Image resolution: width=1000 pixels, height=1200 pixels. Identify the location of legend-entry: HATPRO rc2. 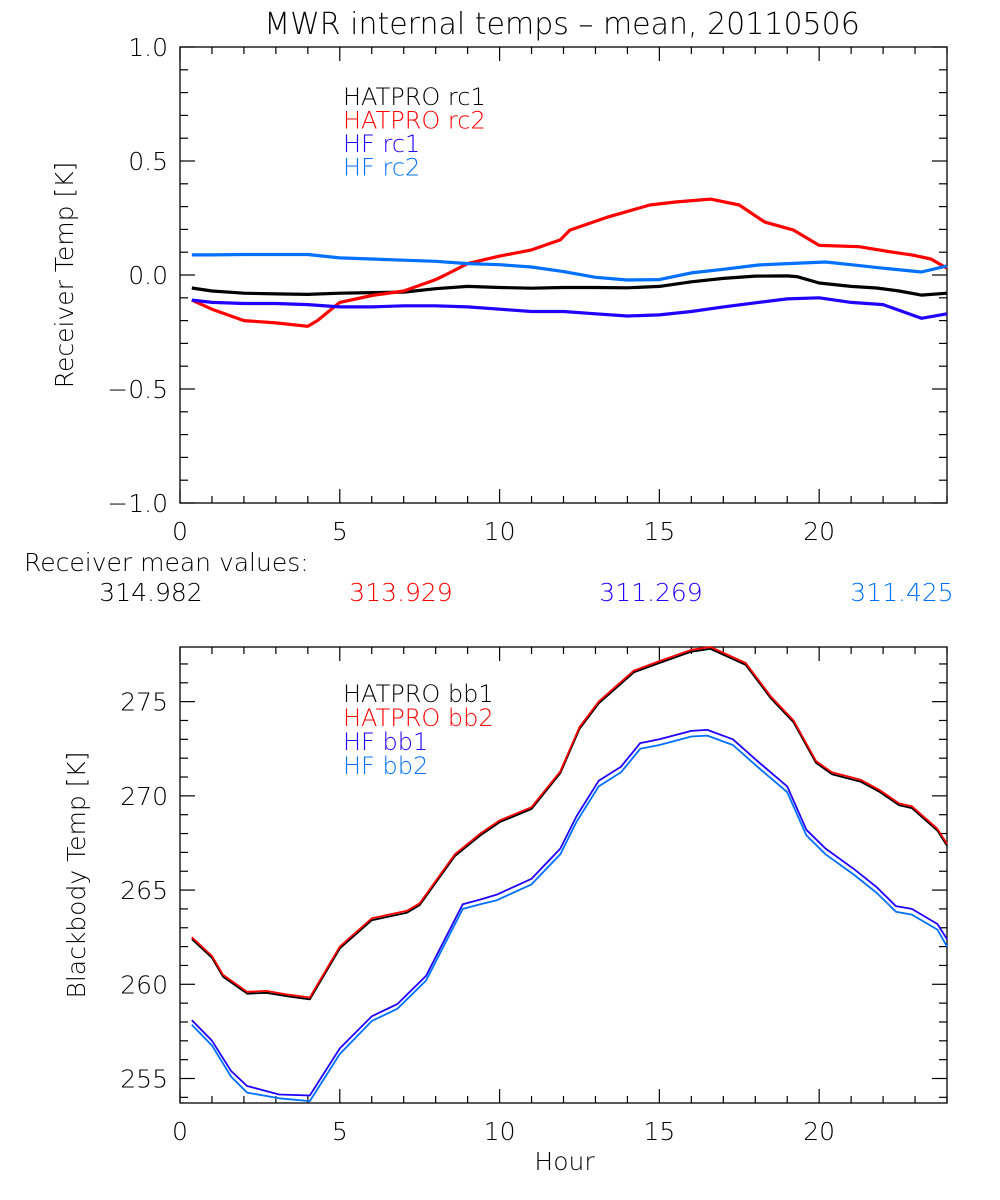
(414, 121).